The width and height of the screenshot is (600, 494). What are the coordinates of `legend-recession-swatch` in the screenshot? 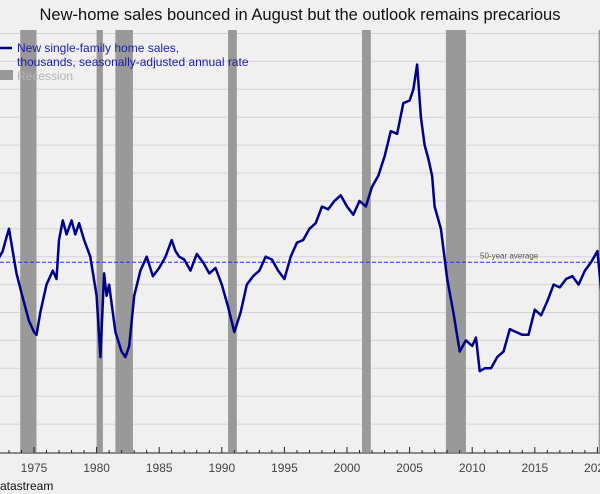 It's located at (6, 75).